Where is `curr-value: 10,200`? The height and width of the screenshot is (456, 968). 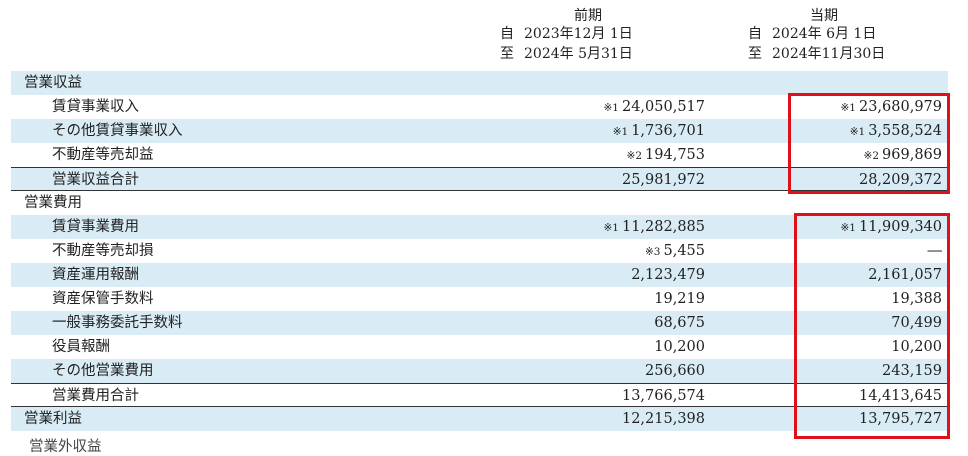 curr-value: 10,200 is located at coordinates (916, 347).